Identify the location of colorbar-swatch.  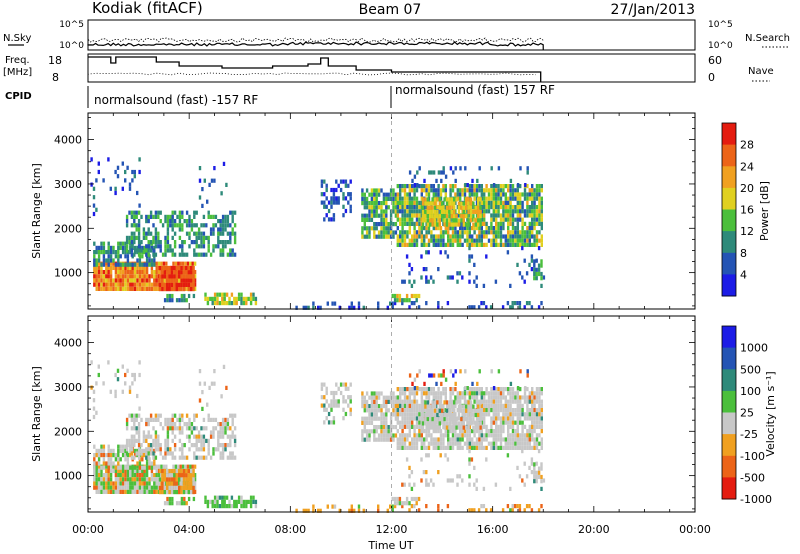
(729, 263).